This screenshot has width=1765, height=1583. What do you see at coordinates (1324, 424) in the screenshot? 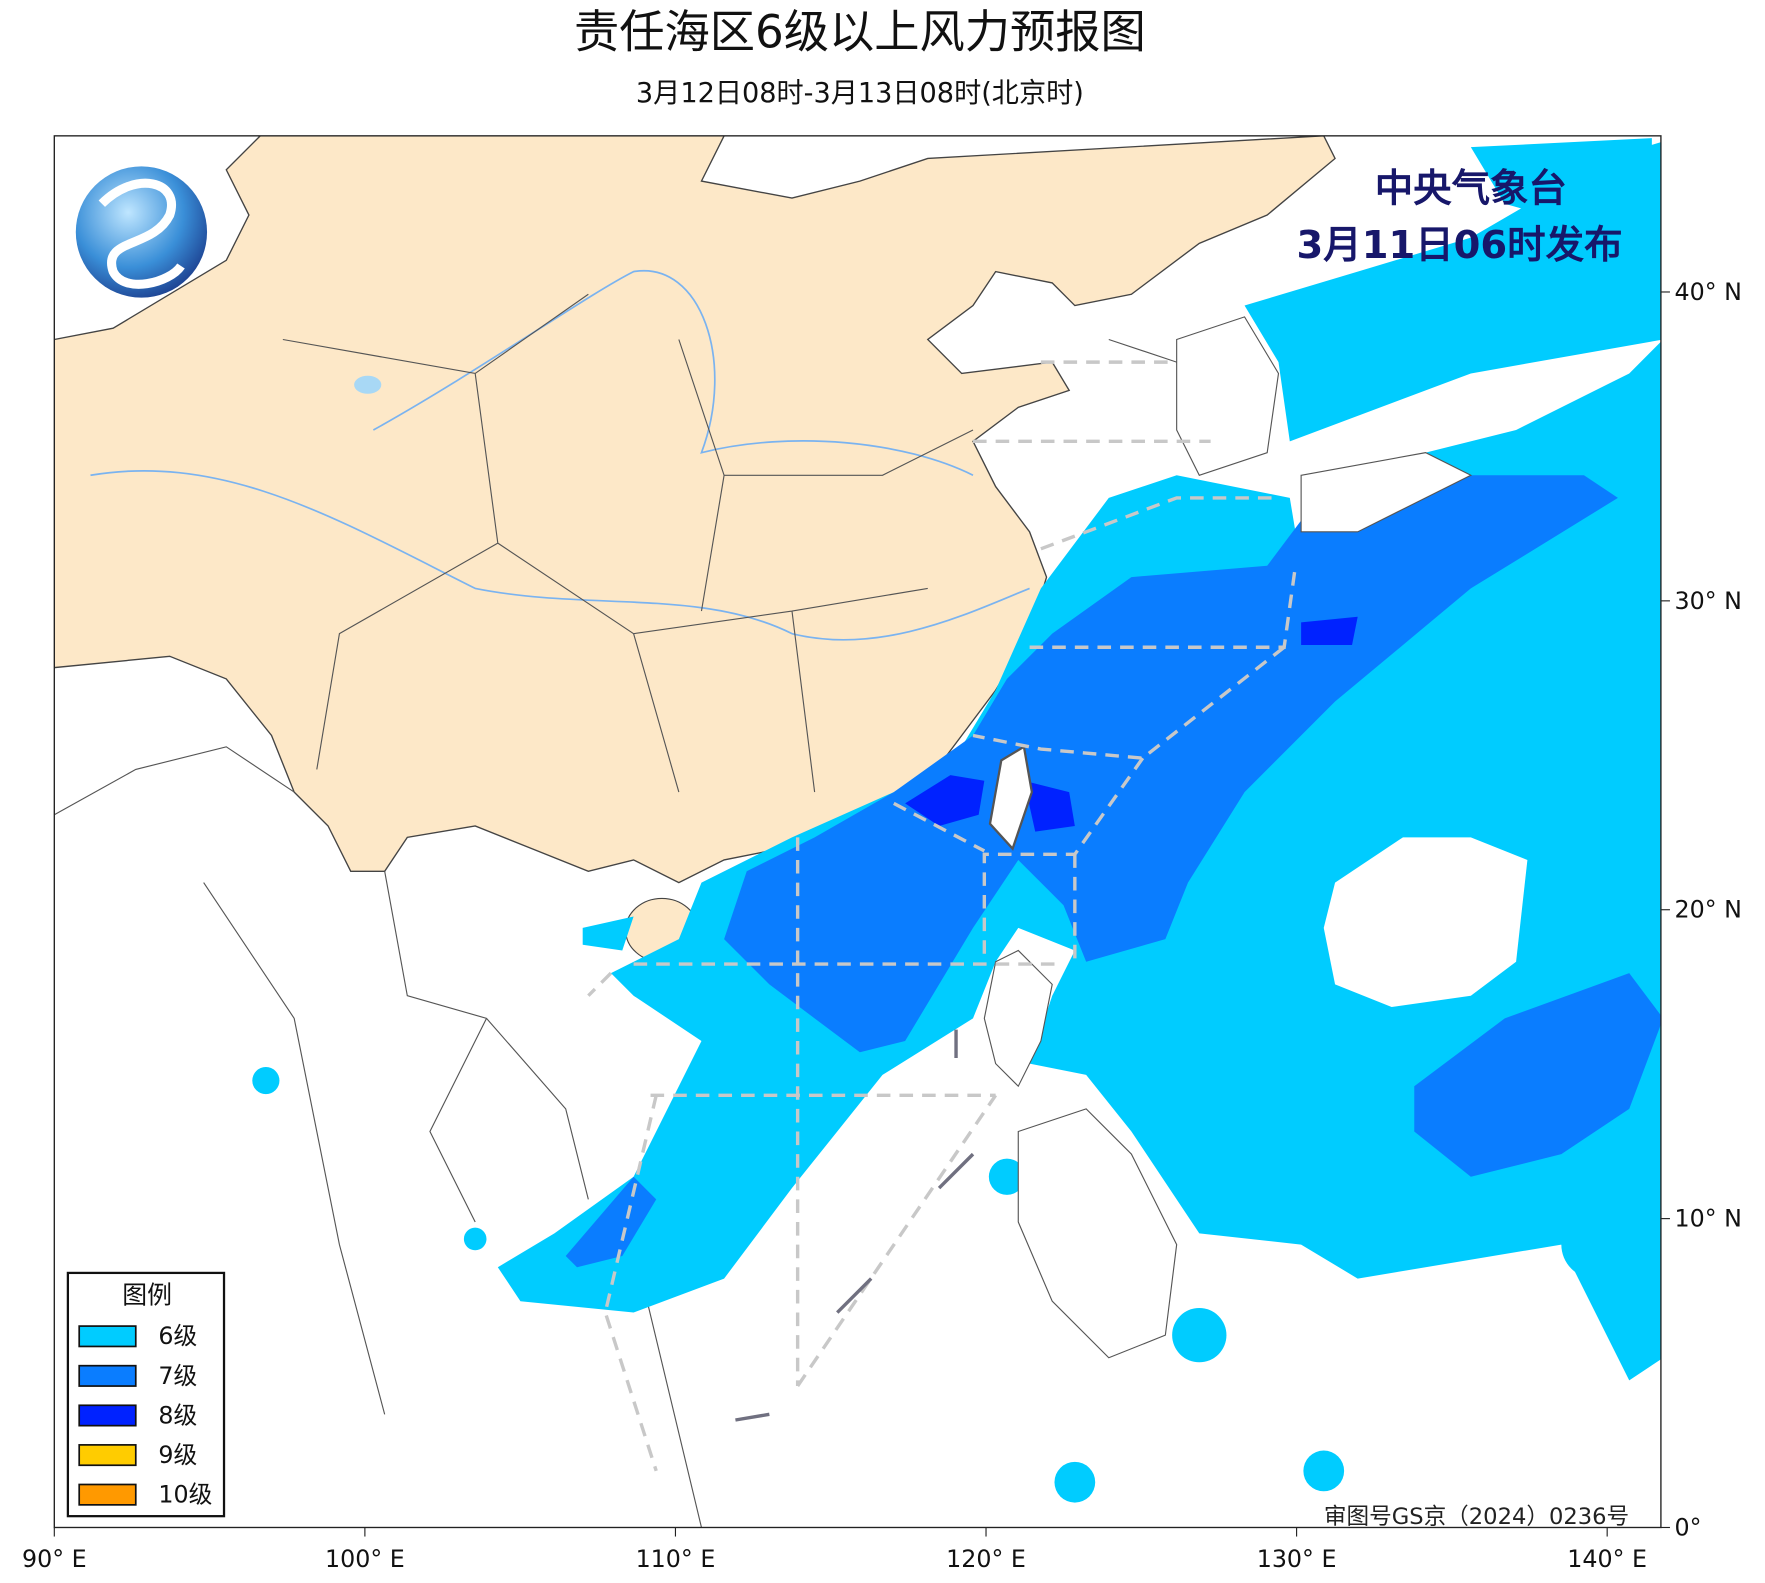
I see `korea-japan` at bounding box center [1324, 424].